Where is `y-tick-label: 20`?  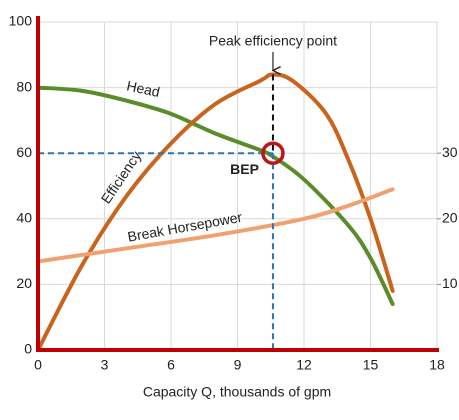
y-tick-label: 20 is located at coordinates (24, 283).